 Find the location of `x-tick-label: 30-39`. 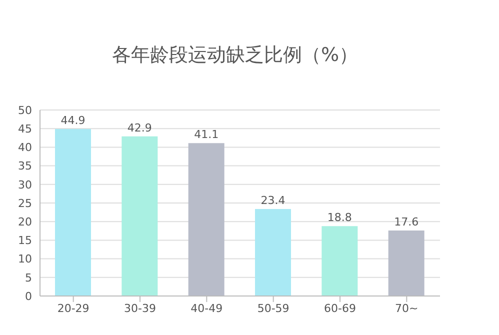

x-tick-label: 30-39 is located at coordinates (140, 308).